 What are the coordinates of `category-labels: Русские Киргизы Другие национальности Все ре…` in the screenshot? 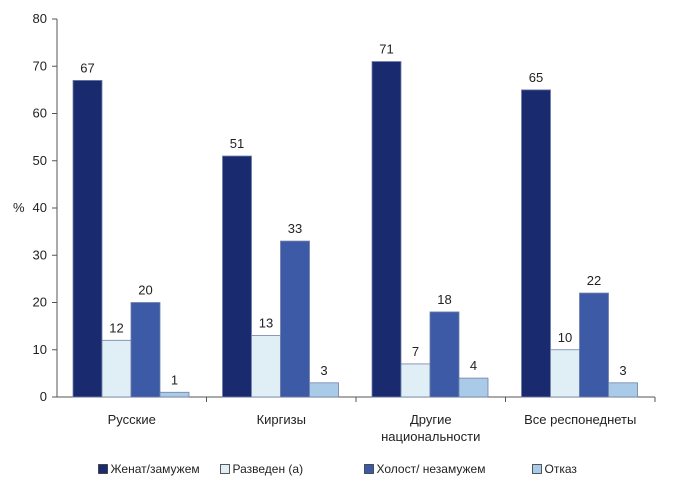 It's located at (372, 428).